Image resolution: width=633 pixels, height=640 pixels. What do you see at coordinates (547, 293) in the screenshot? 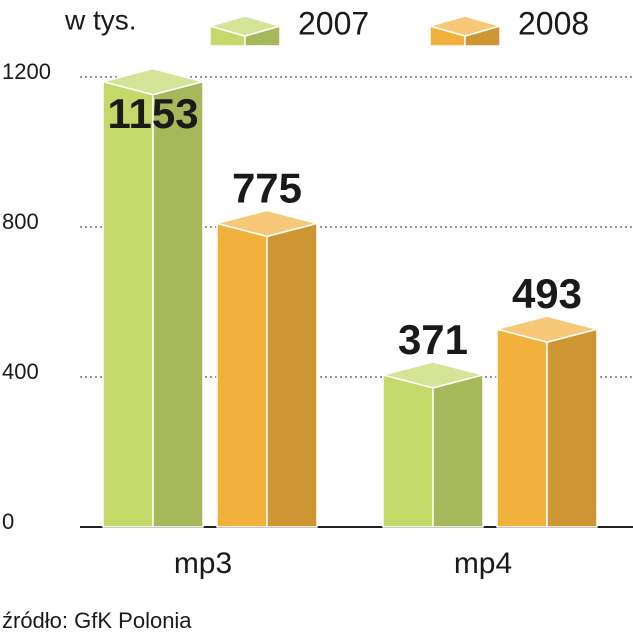
I see `value-label: 493` at bounding box center [547, 293].